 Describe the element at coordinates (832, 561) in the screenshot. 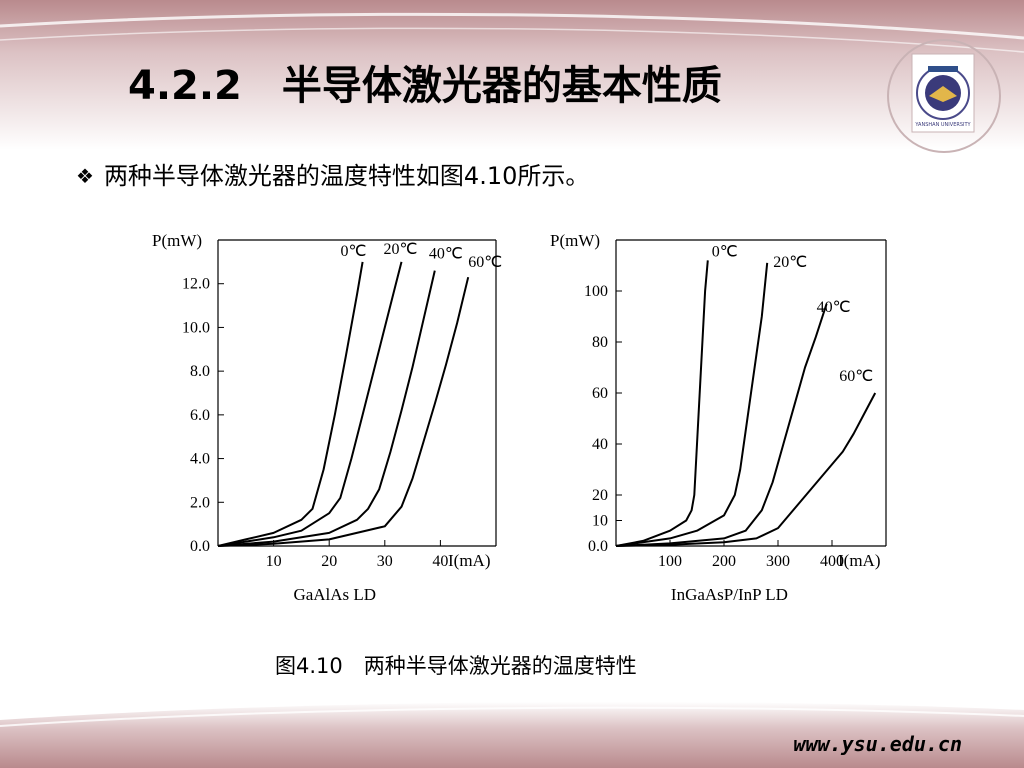

I see `x-tick-label: 400` at that location.